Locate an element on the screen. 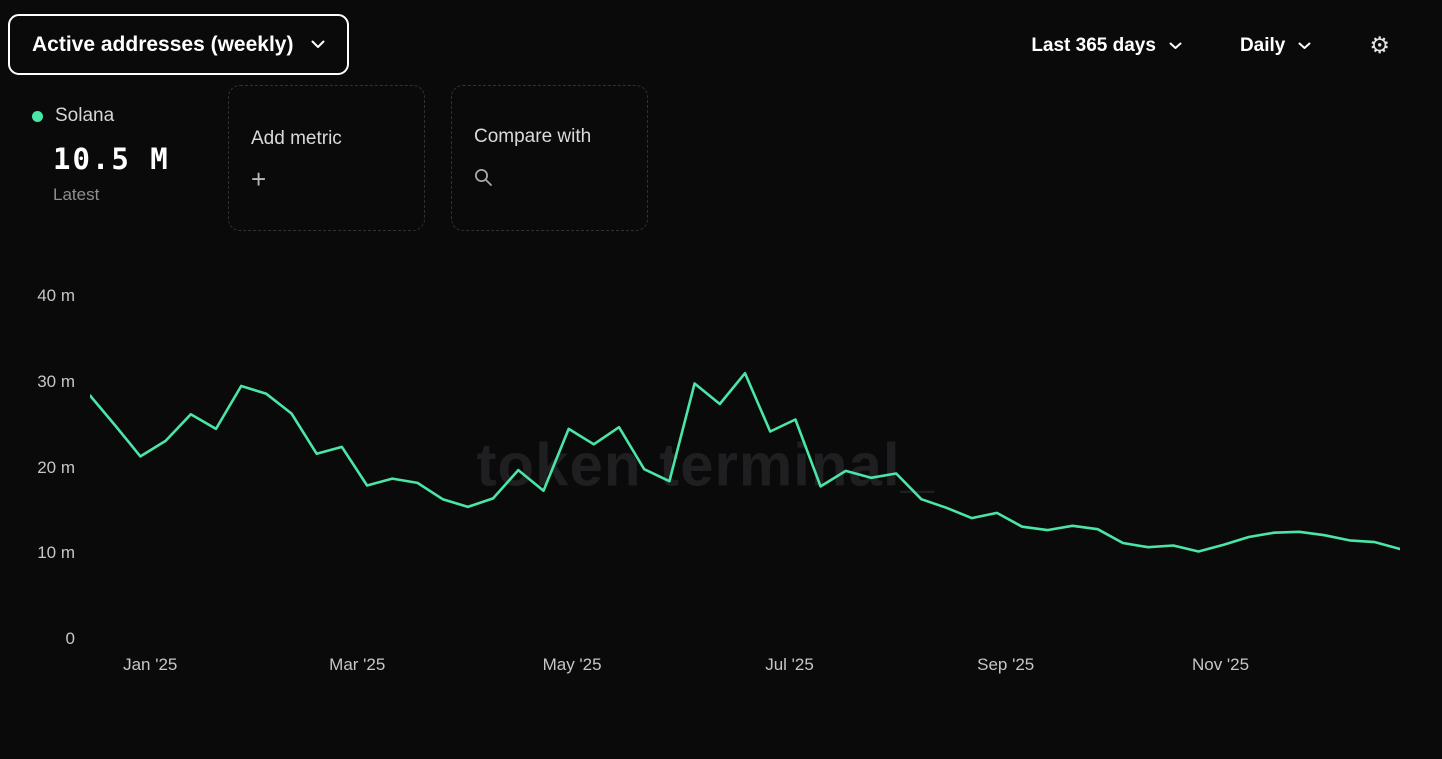 The image size is (1442, 759). metric-selector-label: Active addresses (weekly) is located at coordinates (163, 44).